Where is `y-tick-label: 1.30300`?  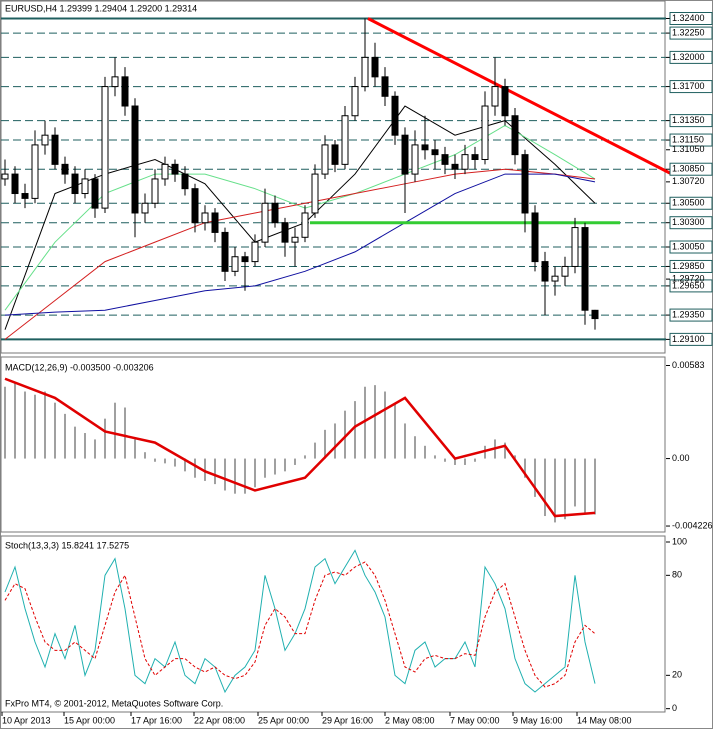 y-tick-label: 1.30300 is located at coordinates (688, 222).